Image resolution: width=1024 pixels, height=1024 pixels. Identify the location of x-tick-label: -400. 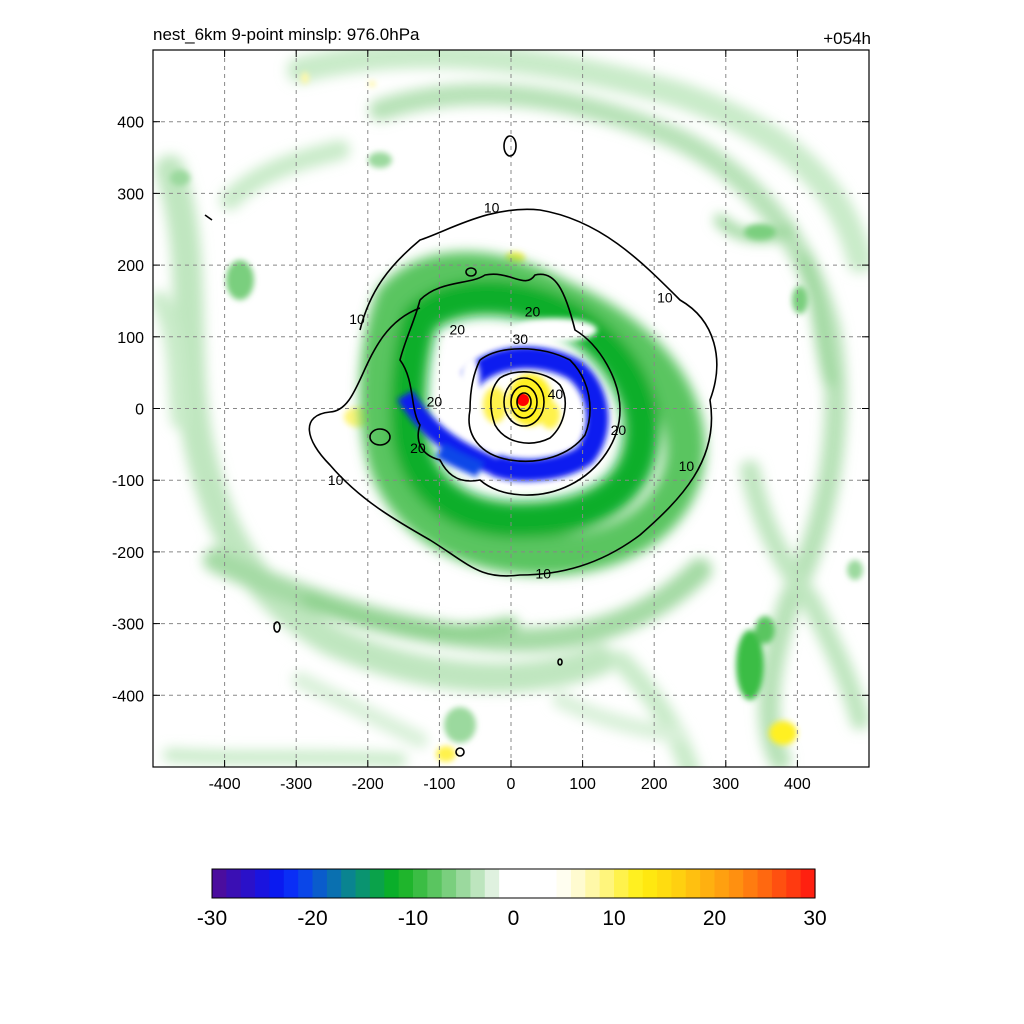
(225, 784).